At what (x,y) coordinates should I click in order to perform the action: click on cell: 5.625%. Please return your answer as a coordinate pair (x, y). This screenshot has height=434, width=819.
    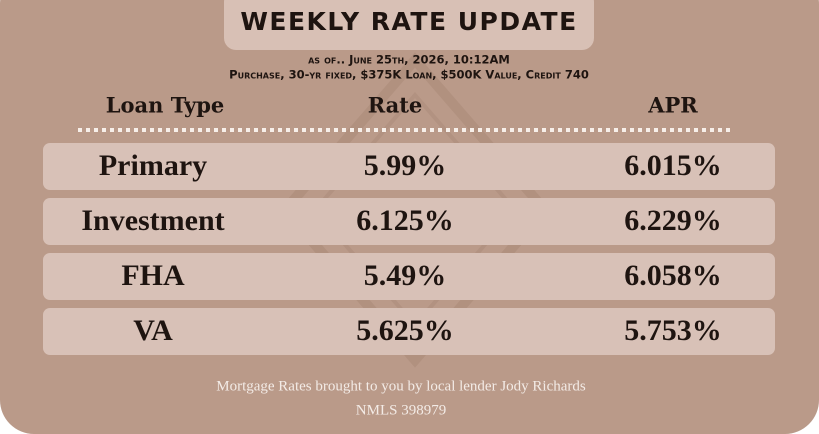
    Looking at the image, I should click on (405, 330).